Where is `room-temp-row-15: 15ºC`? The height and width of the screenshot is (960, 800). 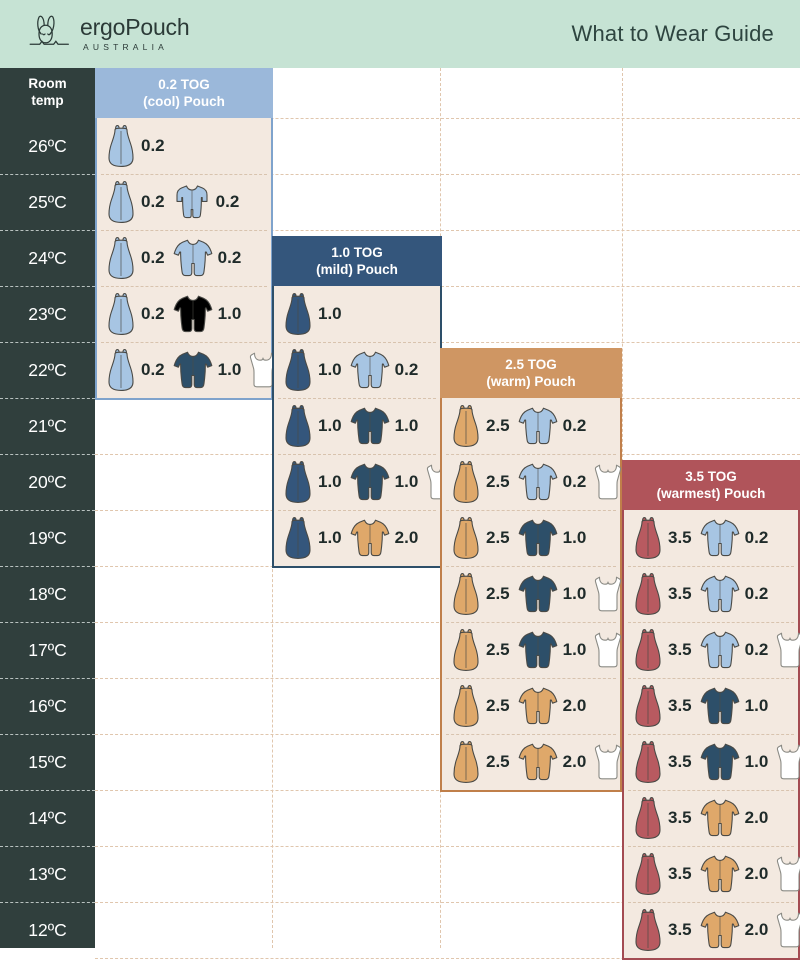 room-temp-row-15: 15ºC is located at coordinates (47, 762).